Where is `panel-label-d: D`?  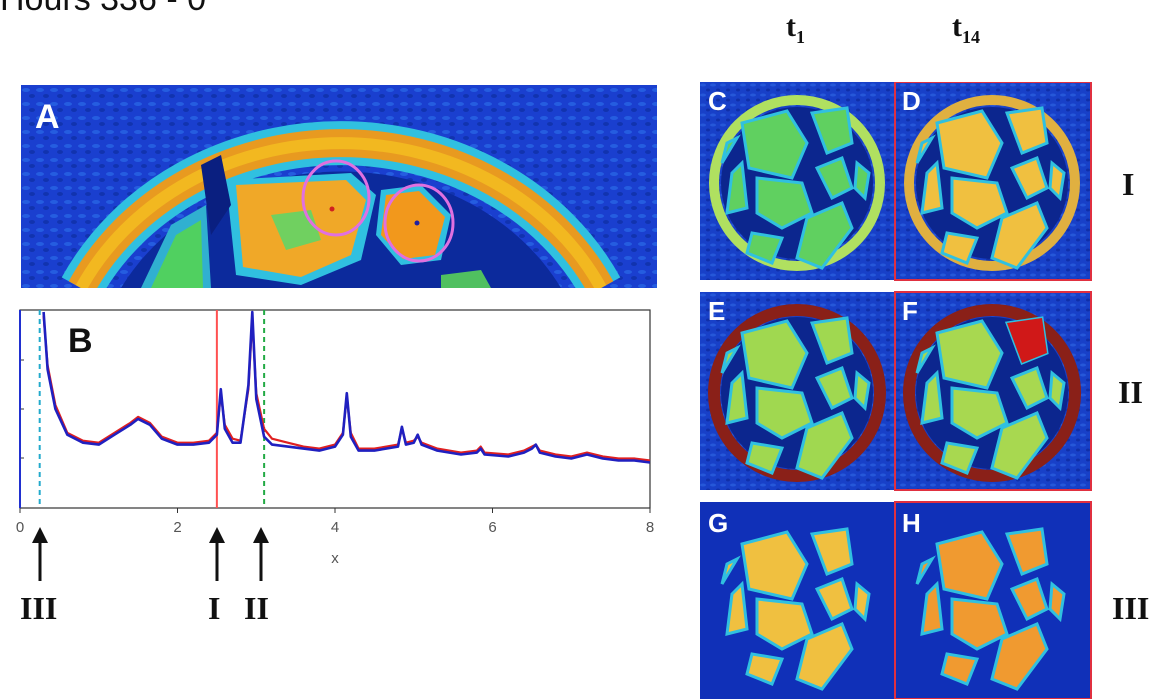
panel-label-d: D is located at coordinates (911, 101).